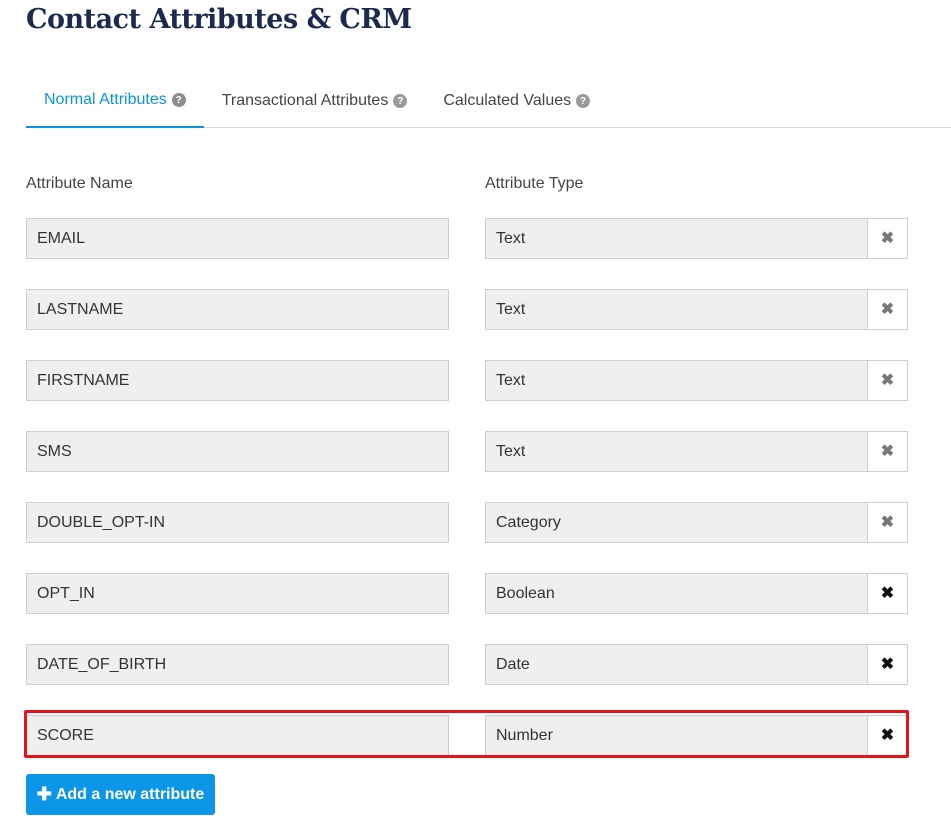 The image size is (951, 831). Describe the element at coordinates (44, 794) in the screenshot. I see `plus-icon: ✚` at that location.